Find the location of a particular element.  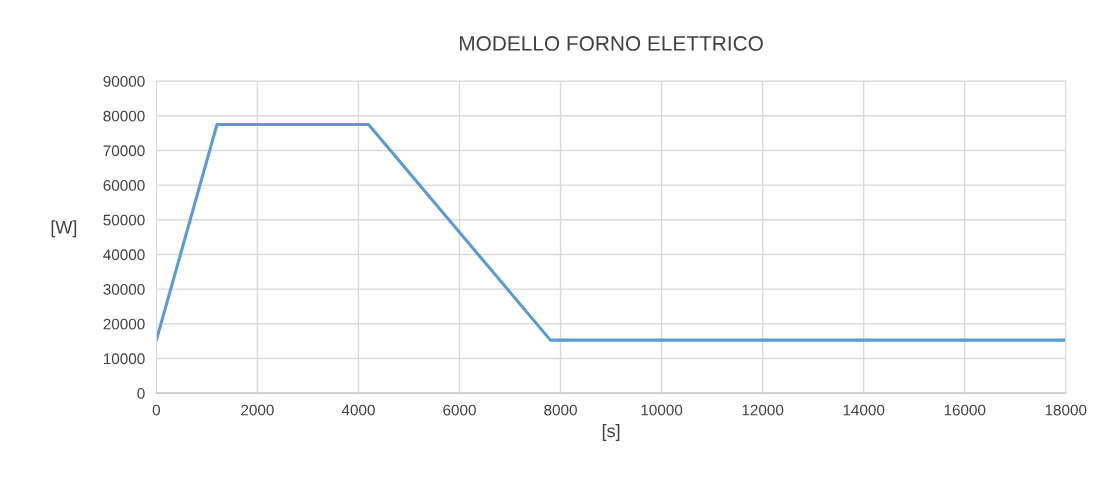

y-tick-label: 10000 is located at coordinates (124, 359).